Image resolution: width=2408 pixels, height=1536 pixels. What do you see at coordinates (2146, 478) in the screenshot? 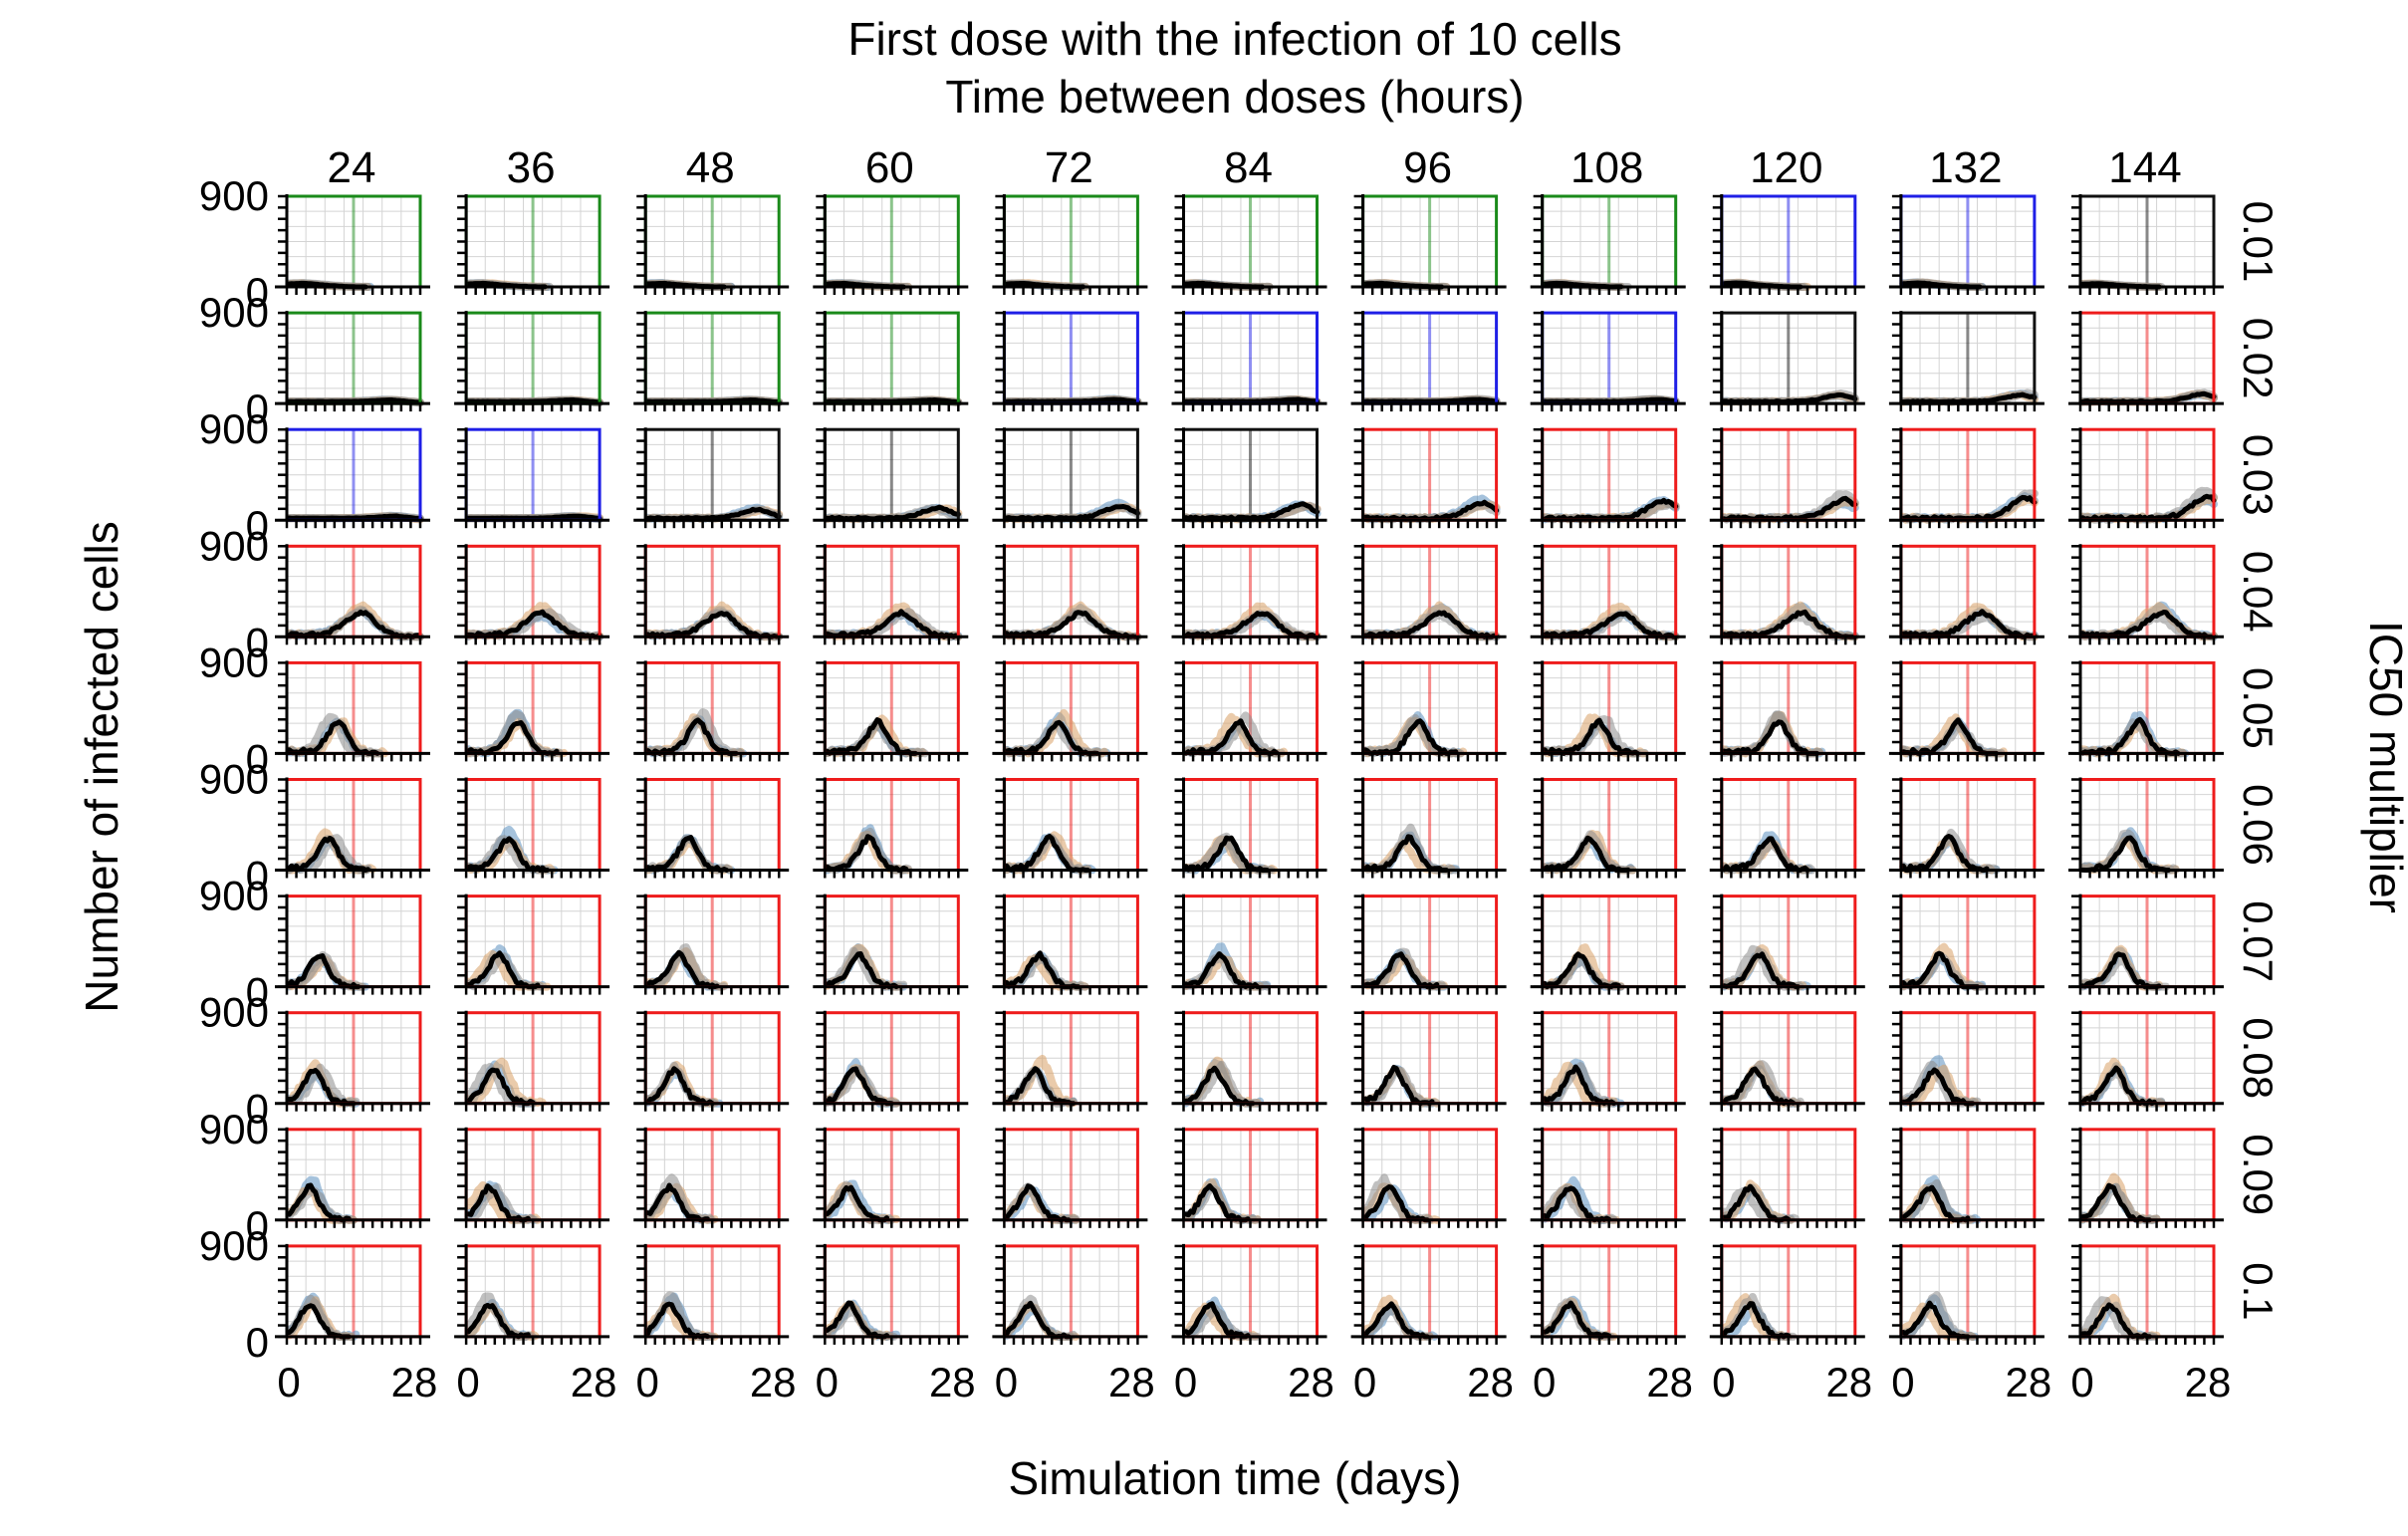
I see `panel-r2-c10` at bounding box center [2146, 478].